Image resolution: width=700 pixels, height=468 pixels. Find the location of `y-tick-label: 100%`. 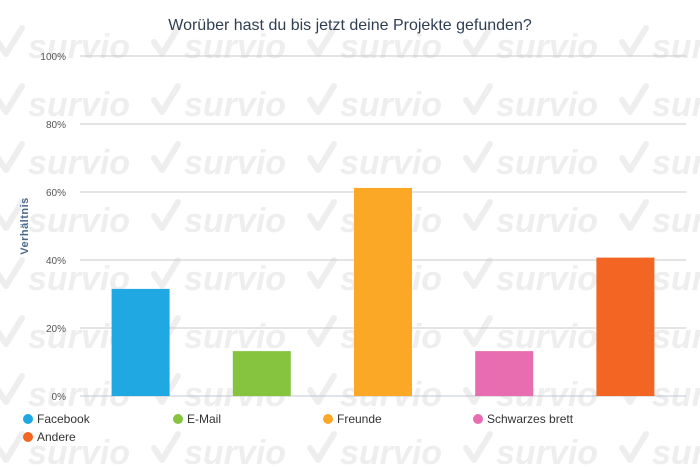

y-tick-label: 100% is located at coordinates (53, 57).